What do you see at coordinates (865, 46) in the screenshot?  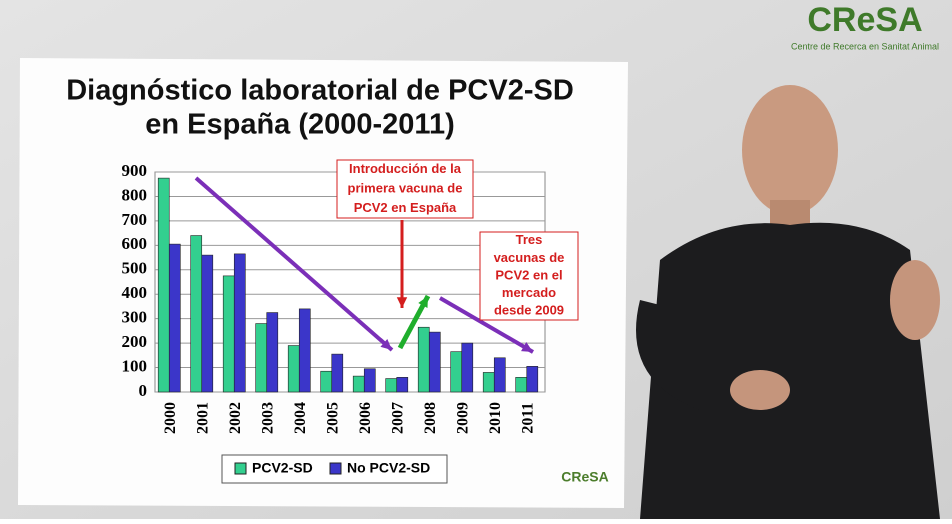 I see `logo-subtitle: Centre de Recerca en Sanitat Animal` at bounding box center [865, 46].